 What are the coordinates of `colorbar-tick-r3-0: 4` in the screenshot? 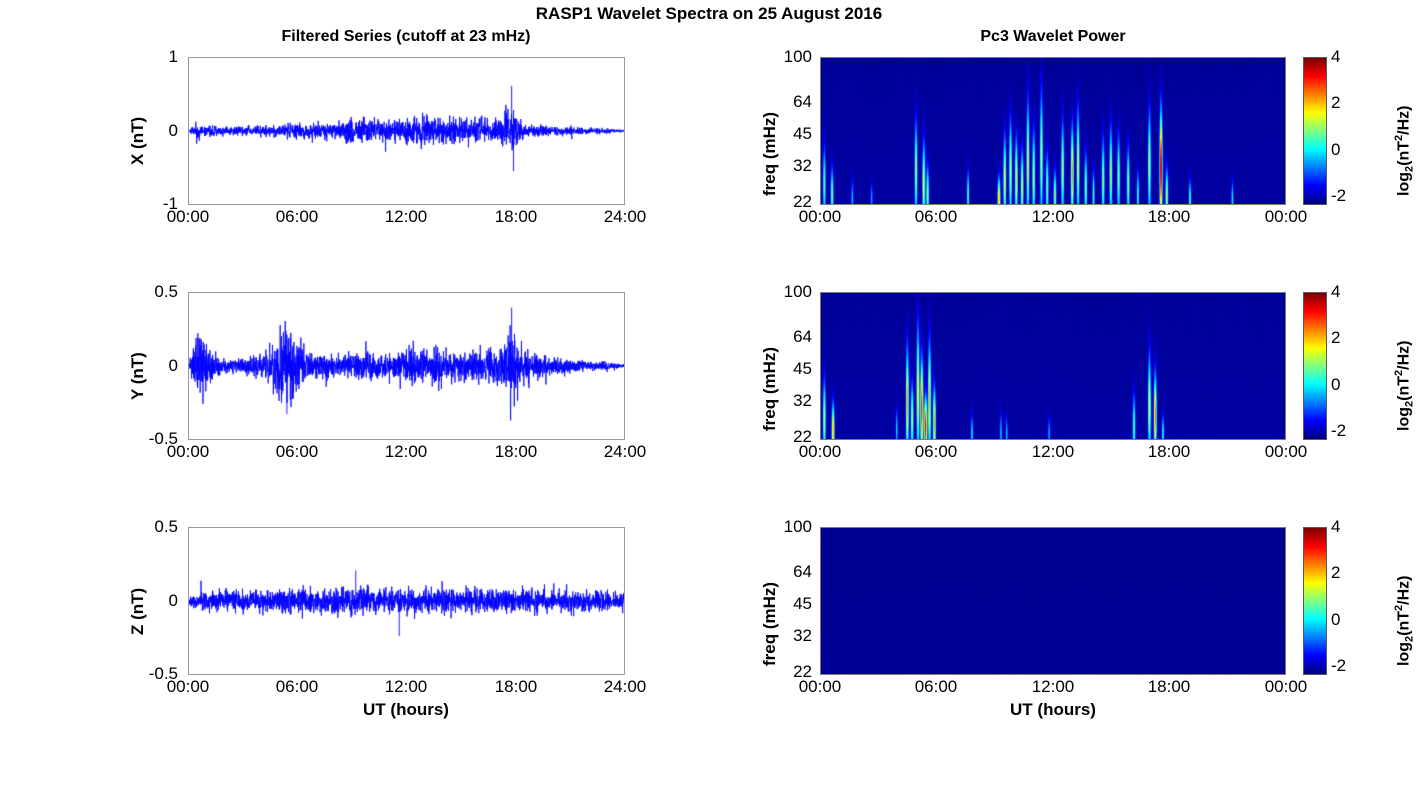 It's located at (1336, 526).